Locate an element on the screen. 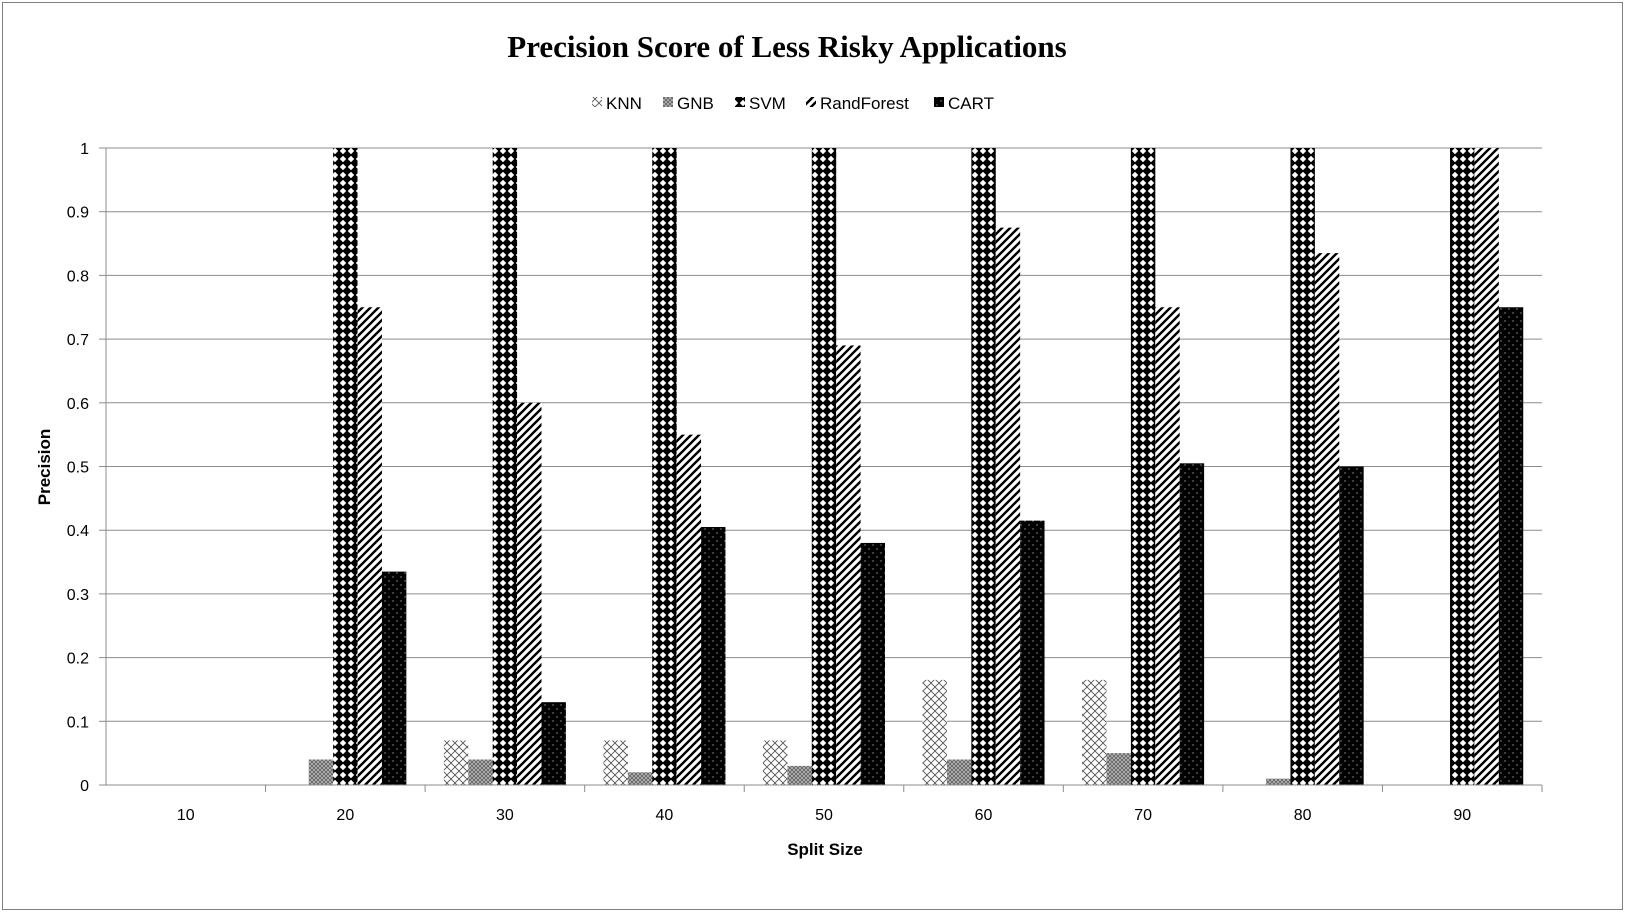 The height and width of the screenshot is (914, 1627). legend-item-gnb: GNB is located at coordinates (688, 103).